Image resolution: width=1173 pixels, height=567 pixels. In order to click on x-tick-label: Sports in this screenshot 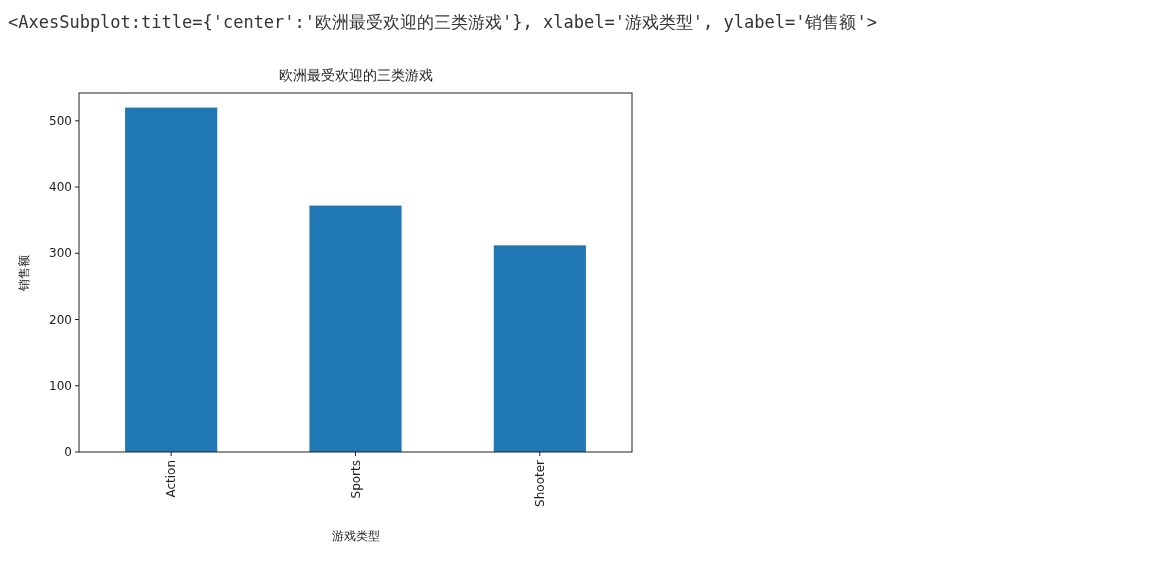, I will do `click(355, 479)`.